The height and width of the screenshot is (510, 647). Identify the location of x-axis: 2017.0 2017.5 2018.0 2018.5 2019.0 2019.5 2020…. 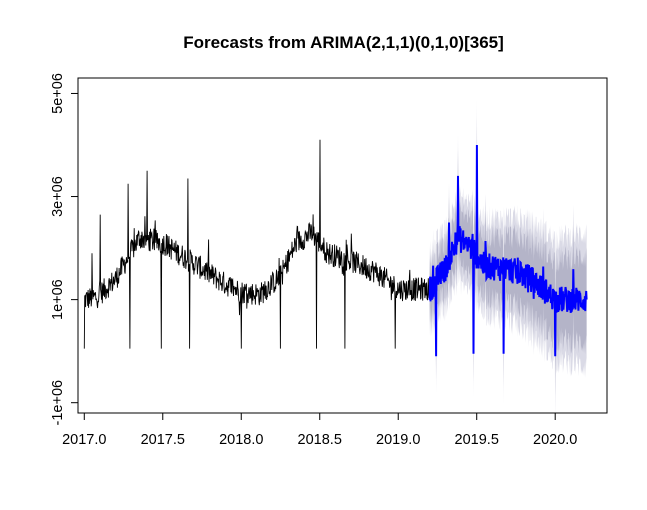
(319, 430).